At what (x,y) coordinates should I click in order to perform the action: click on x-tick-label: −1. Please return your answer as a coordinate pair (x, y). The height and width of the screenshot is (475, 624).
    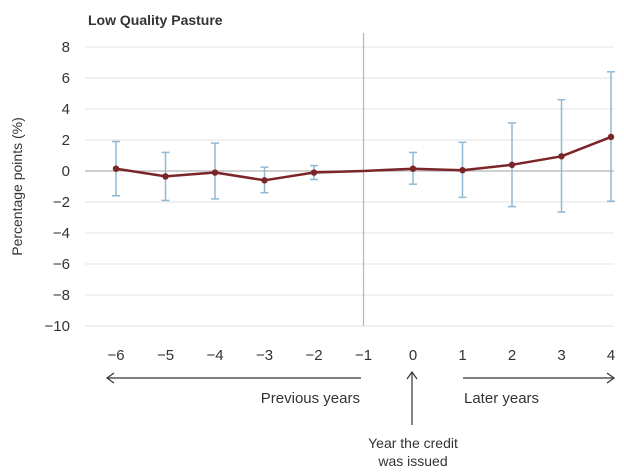
    Looking at the image, I should click on (363, 355).